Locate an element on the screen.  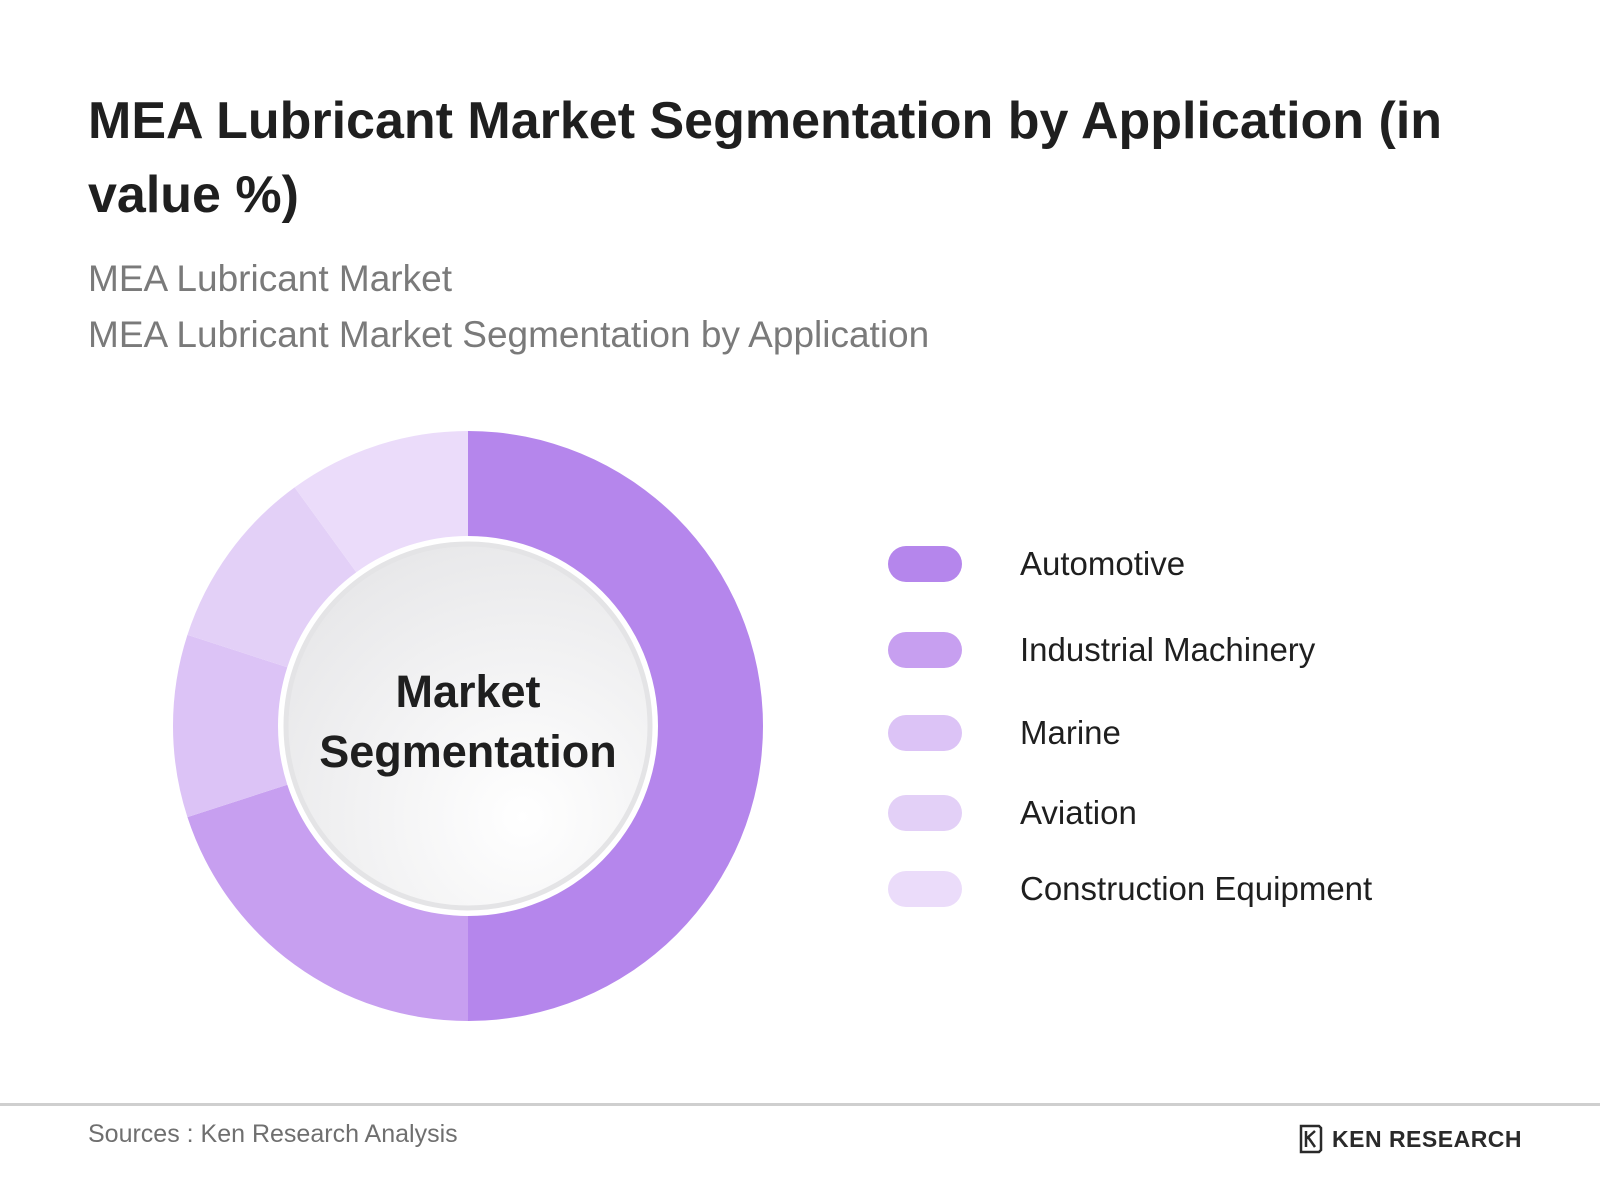
donut-center-label: Market Segmentation is located at coordinates (468, 722).